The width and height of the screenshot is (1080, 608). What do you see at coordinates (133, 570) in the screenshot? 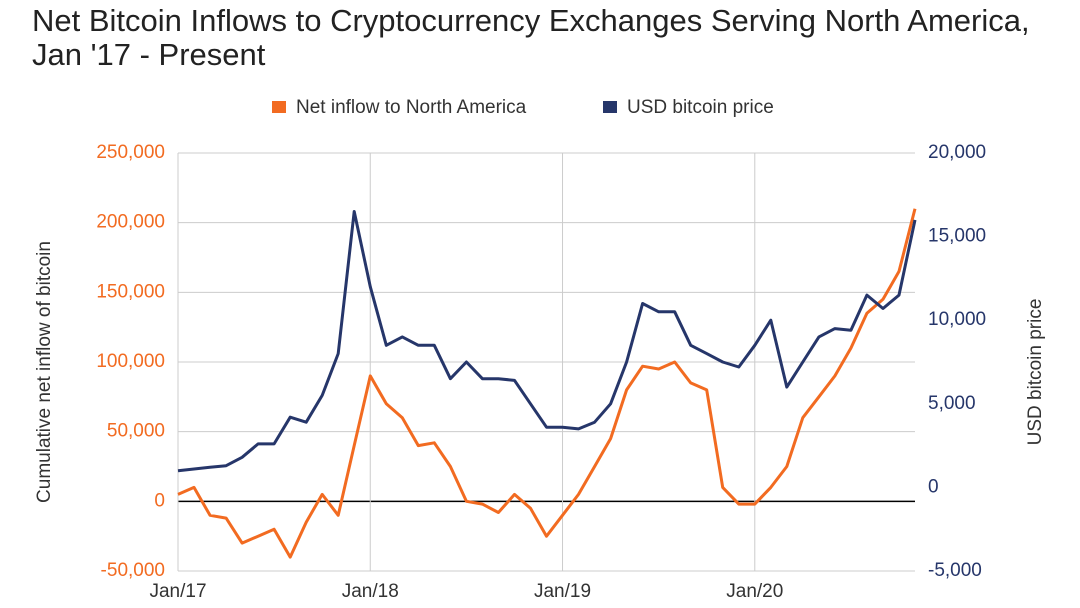
I see `y-tick-label: -50,000` at bounding box center [133, 570].